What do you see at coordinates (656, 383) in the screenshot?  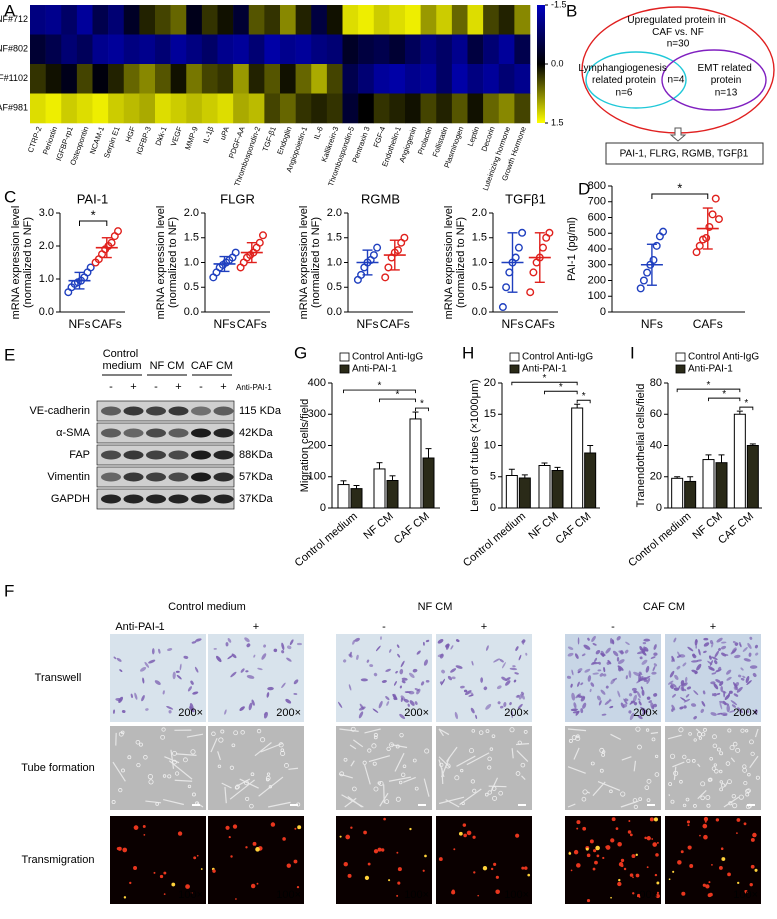 I see `y-tick-label: 80` at bounding box center [656, 383].